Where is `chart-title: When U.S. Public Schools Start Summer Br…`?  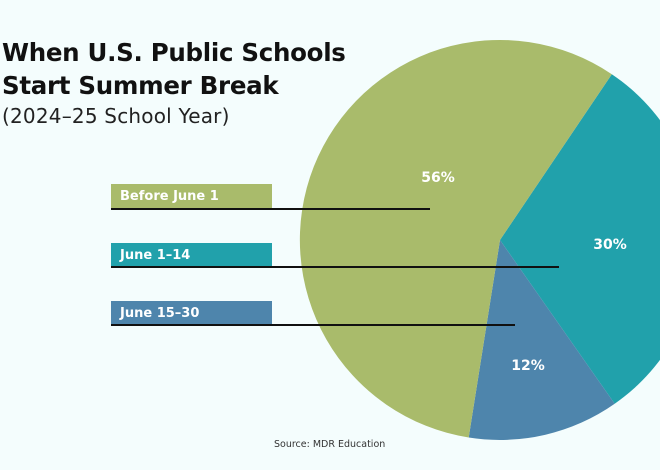 chart-title: When U.S. Public Schools Start Summer Br… is located at coordinates (174, 69).